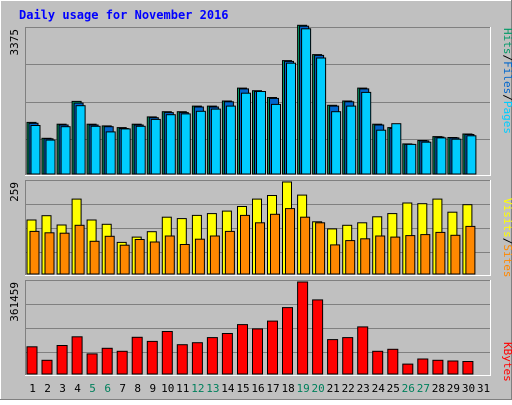 The image size is (512, 405). Describe the element at coordinates (468, 388) in the screenshot. I see `x-tick-label-day-30: 30` at that location.